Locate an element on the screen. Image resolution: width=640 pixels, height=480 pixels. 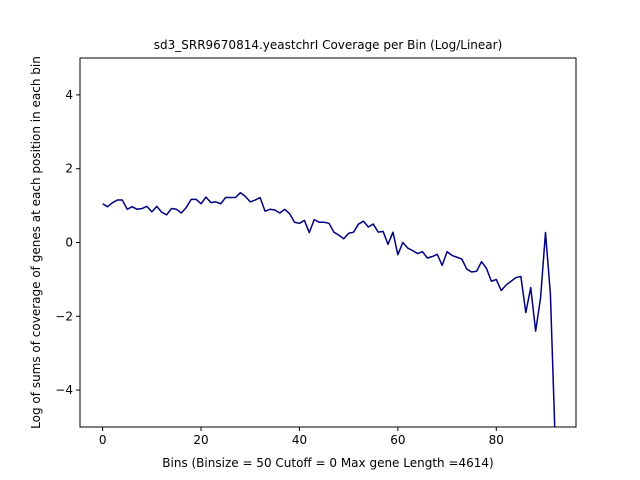
x-tick-label: 40 is located at coordinates (299, 440).